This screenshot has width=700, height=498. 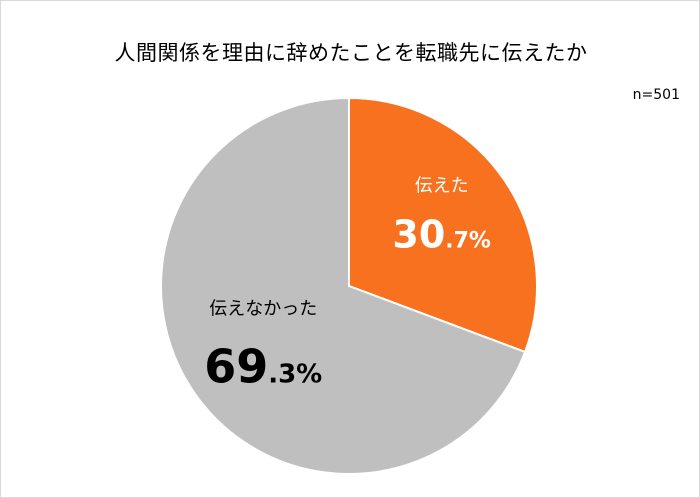 I want to click on sample-size-label: n=501, so click(x=656, y=95).